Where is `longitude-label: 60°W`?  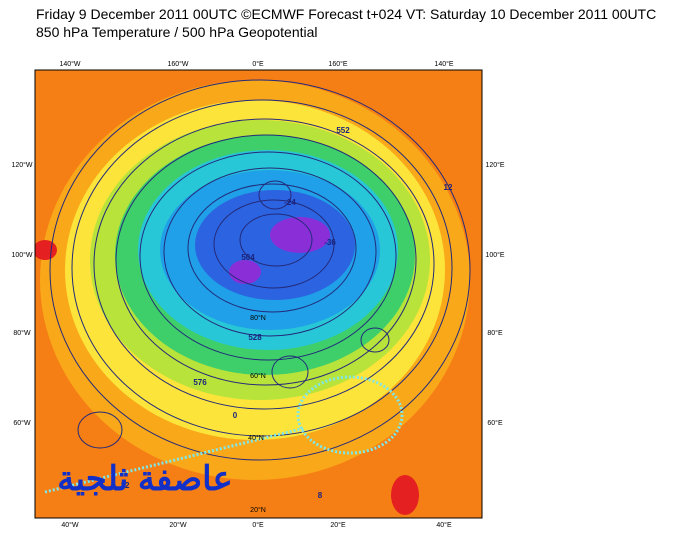
longitude-label: 60°W is located at coordinates (22, 423).